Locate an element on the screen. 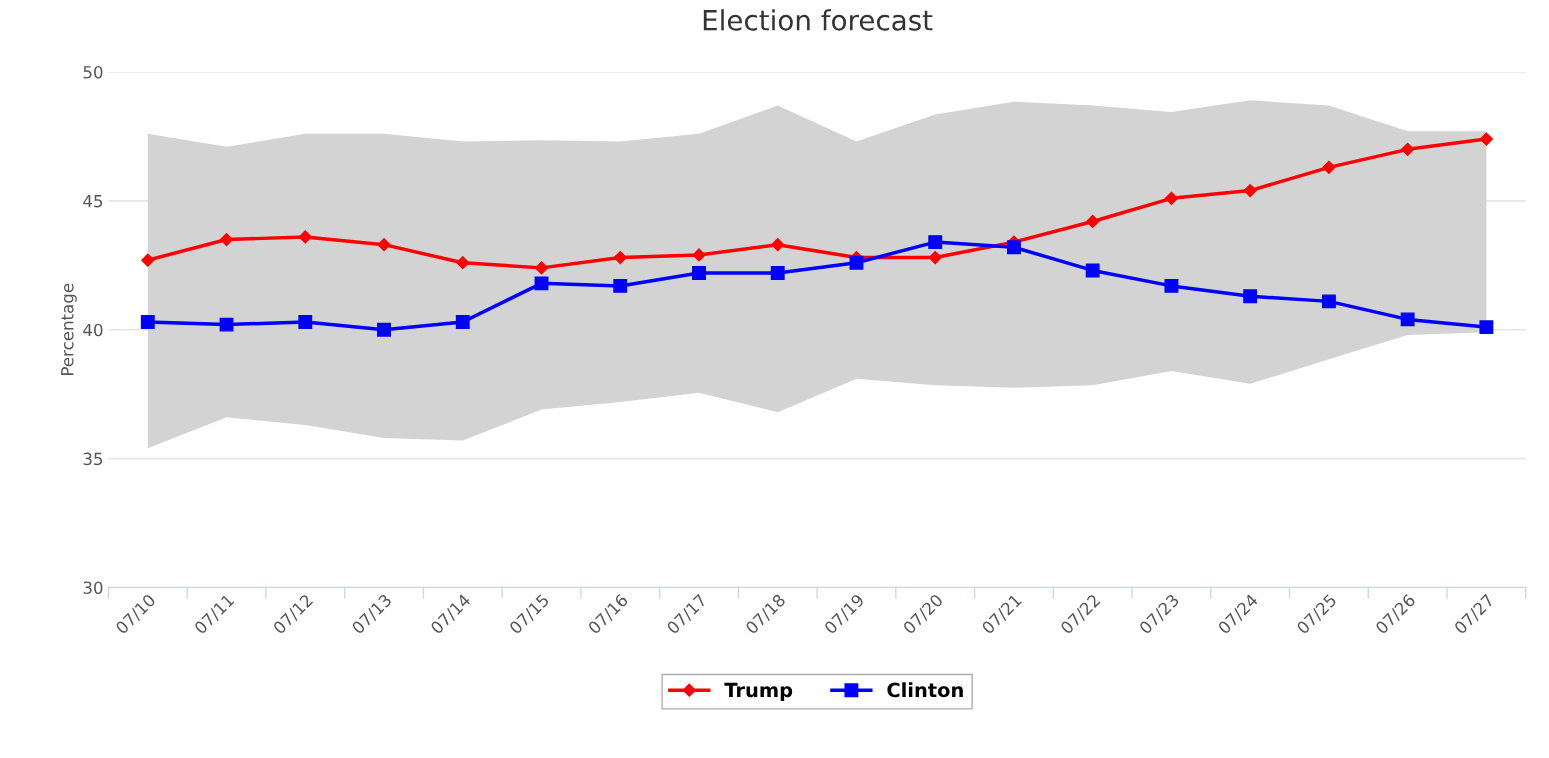 The image size is (1549, 758). y-tick-label: 40 is located at coordinates (93, 330).